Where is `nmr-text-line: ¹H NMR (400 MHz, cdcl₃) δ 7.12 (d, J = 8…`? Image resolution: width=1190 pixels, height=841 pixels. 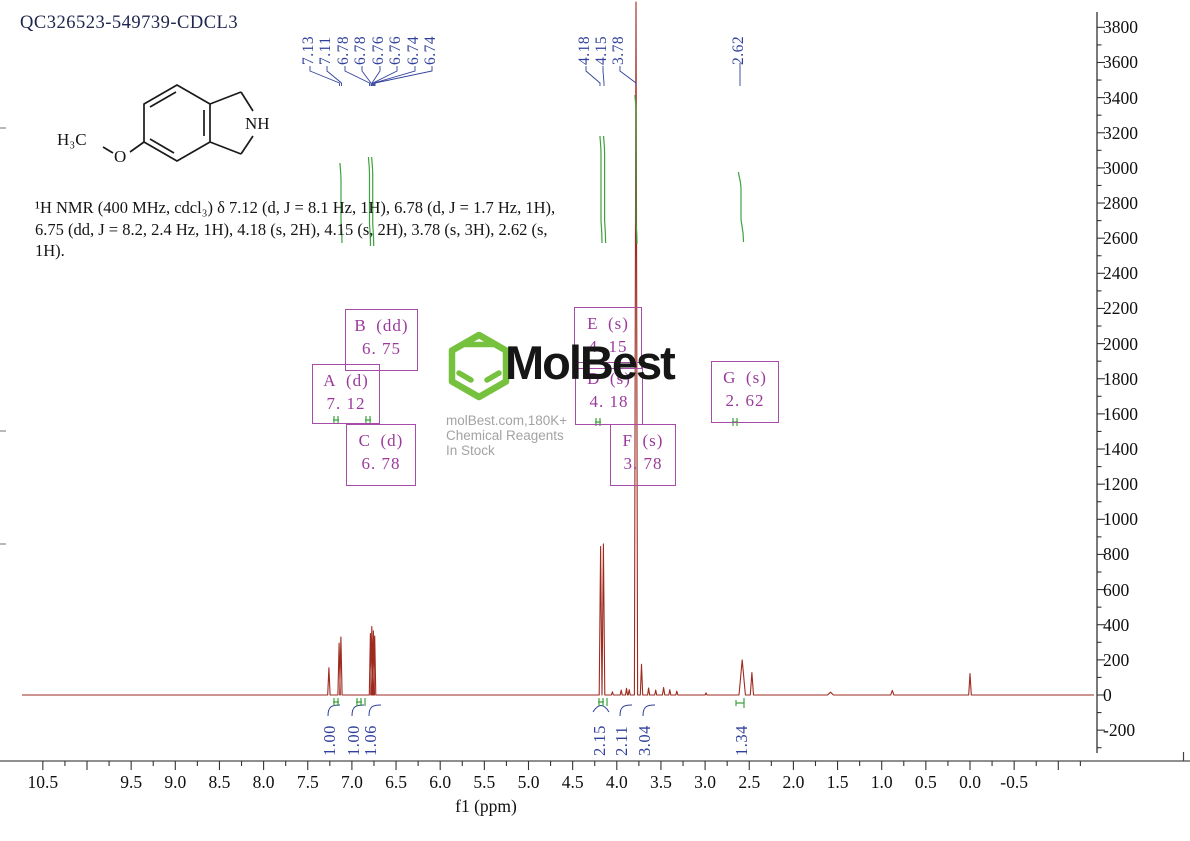 nmr-text-line: ¹H NMR (400 MHz, cdcl₃) δ 7.12 (d, J = 8… is located at coordinates (295, 207).